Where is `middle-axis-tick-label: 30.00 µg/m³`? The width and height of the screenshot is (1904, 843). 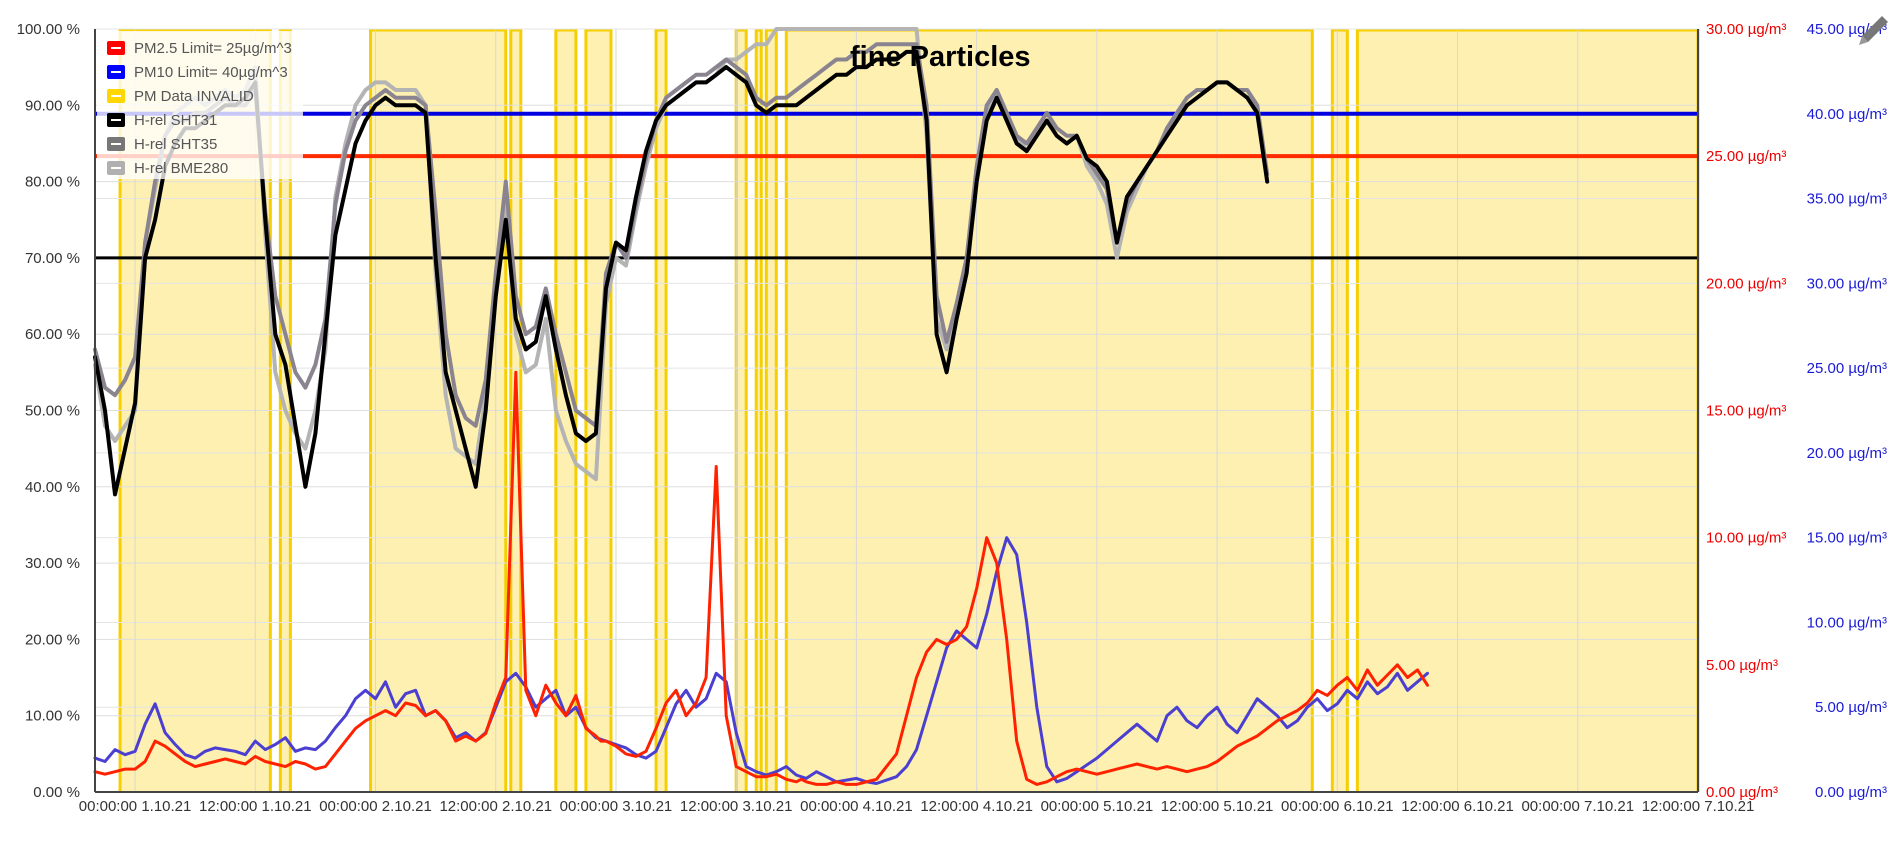
middle-axis-tick-label: 30.00 µg/m³ is located at coordinates (1746, 29).